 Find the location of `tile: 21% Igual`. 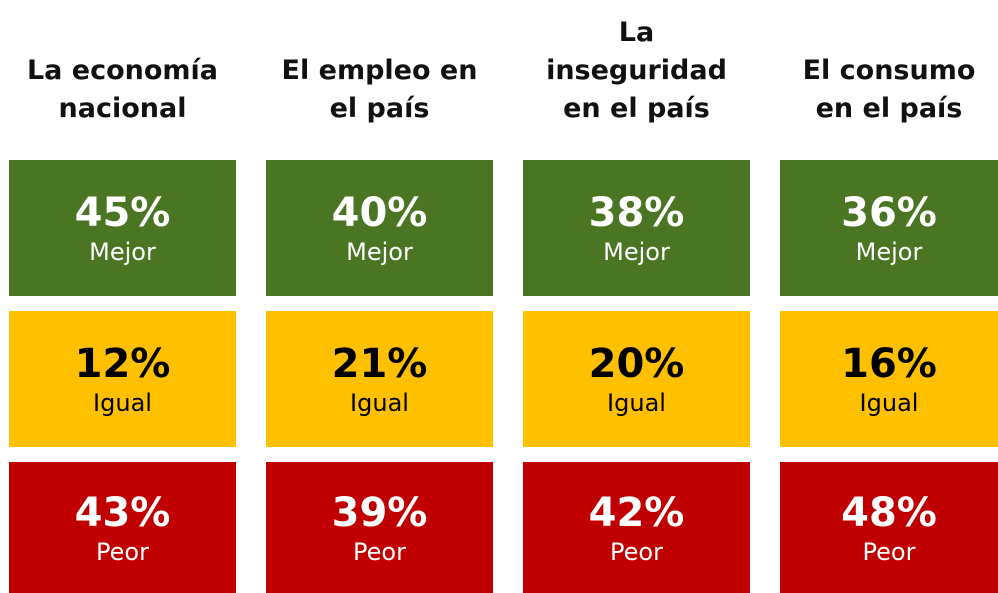

tile: 21% Igual is located at coordinates (379, 379).